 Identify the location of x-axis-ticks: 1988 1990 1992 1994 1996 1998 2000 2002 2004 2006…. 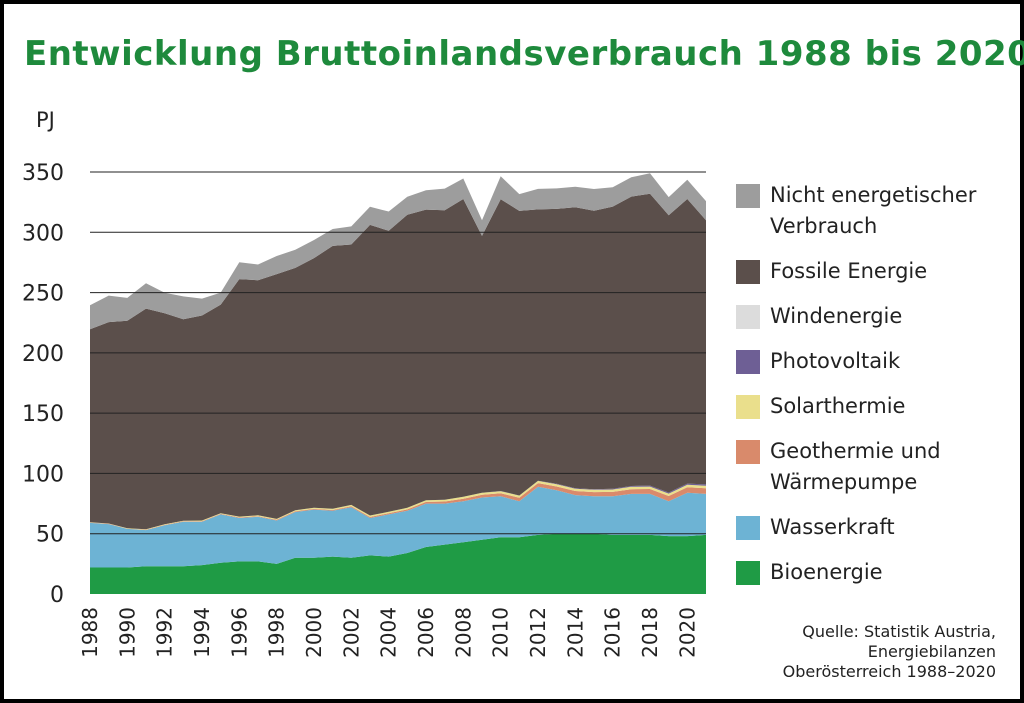
(388, 632).